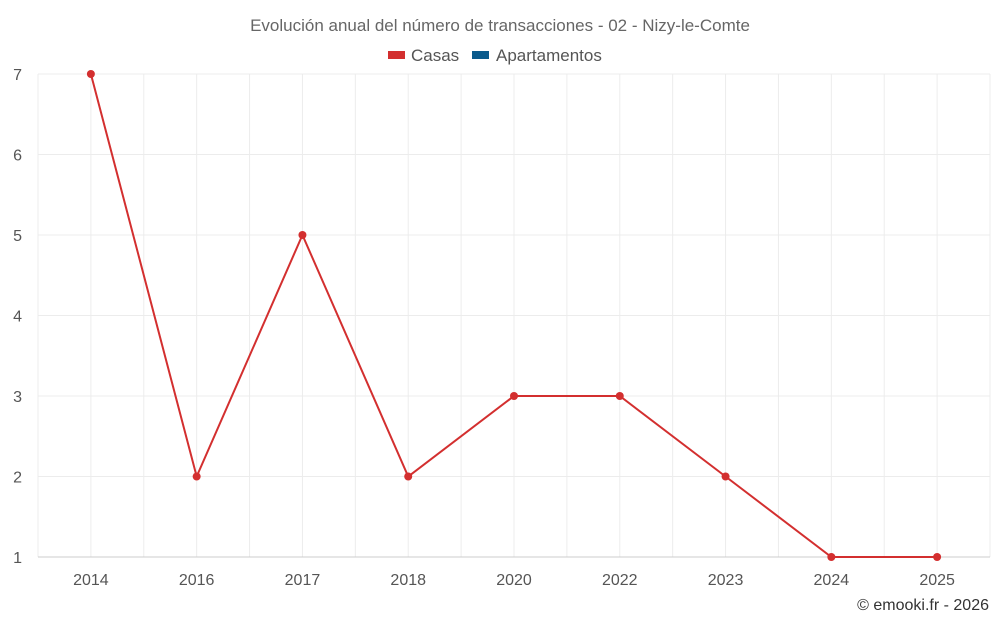 The width and height of the screenshot is (1000, 625). I want to click on y-tick-label: 5, so click(17, 236).